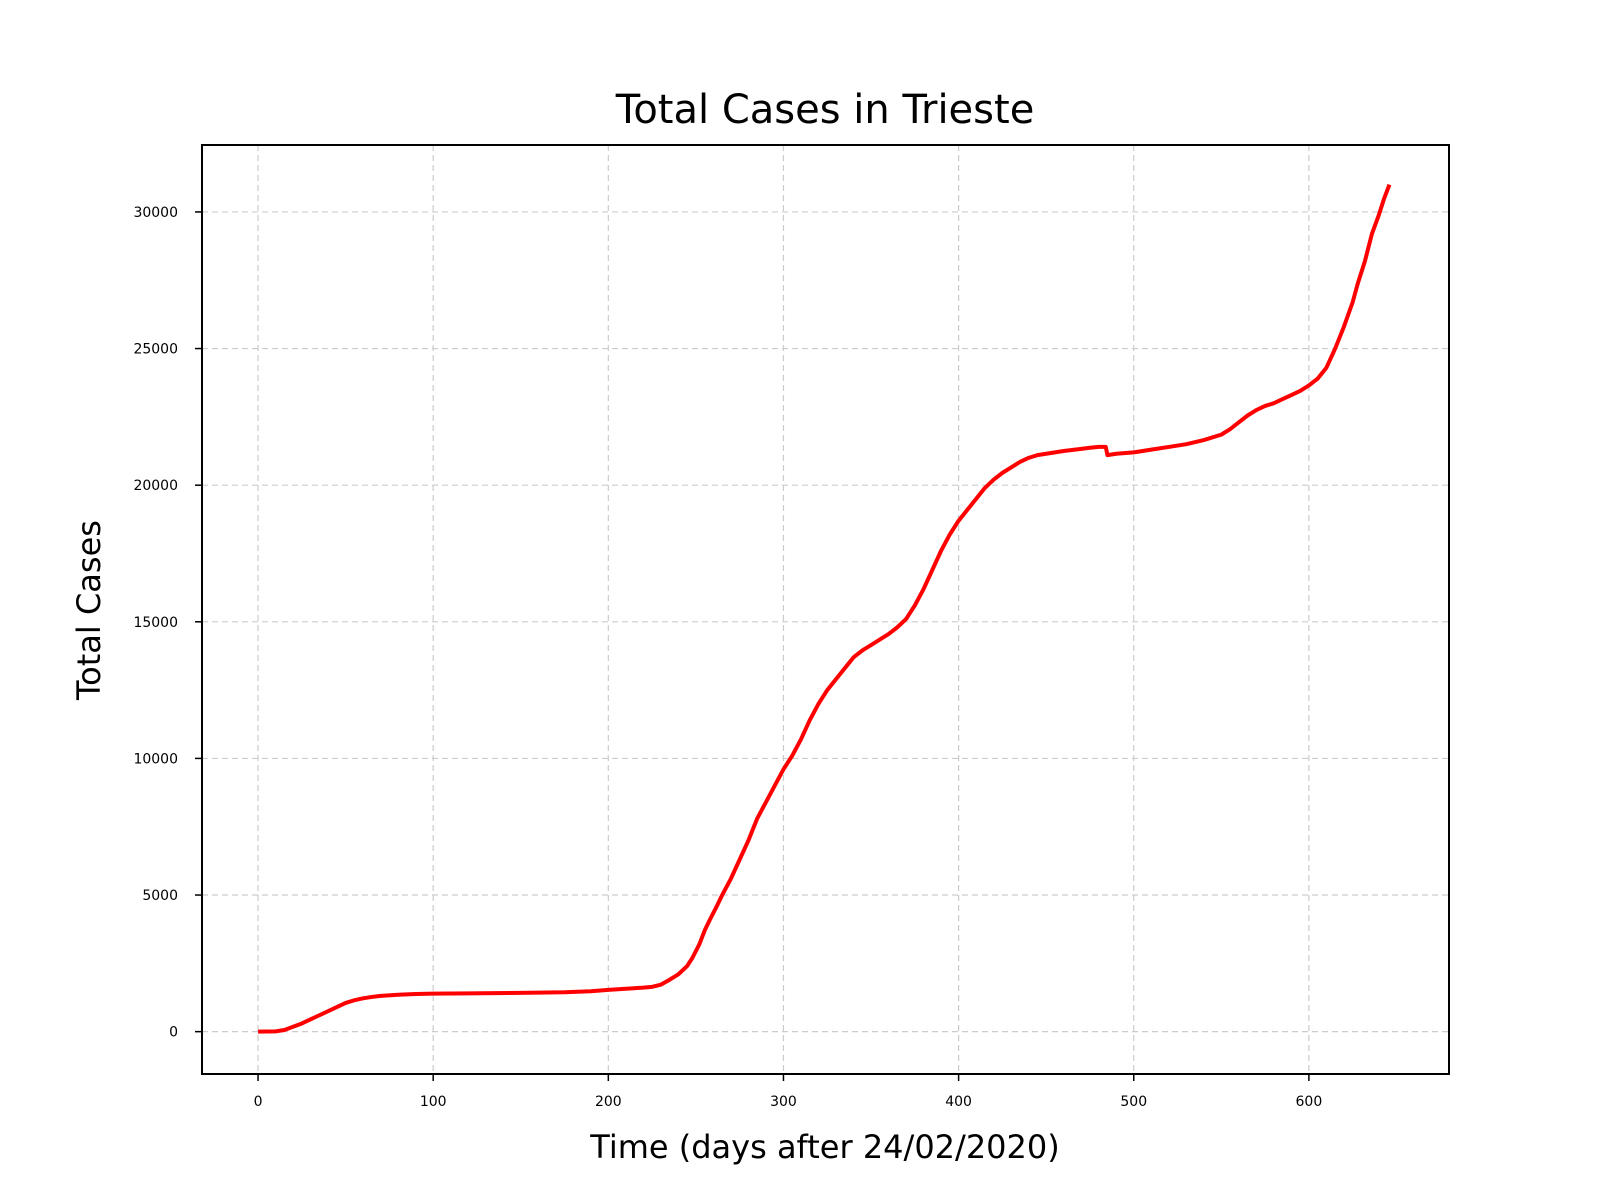 The width and height of the screenshot is (1600, 1200). What do you see at coordinates (155, 213) in the screenshot?
I see `y-tick-label: 30000` at bounding box center [155, 213].